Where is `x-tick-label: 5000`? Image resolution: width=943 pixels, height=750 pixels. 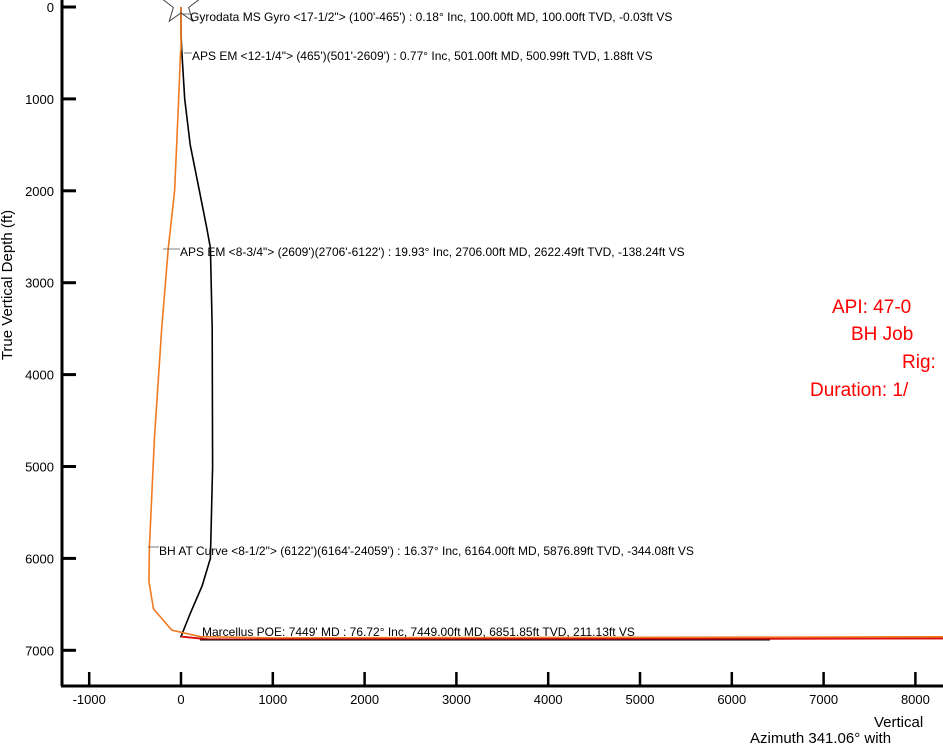
x-tick-label: 5000 is located at coordinates (640, 699).